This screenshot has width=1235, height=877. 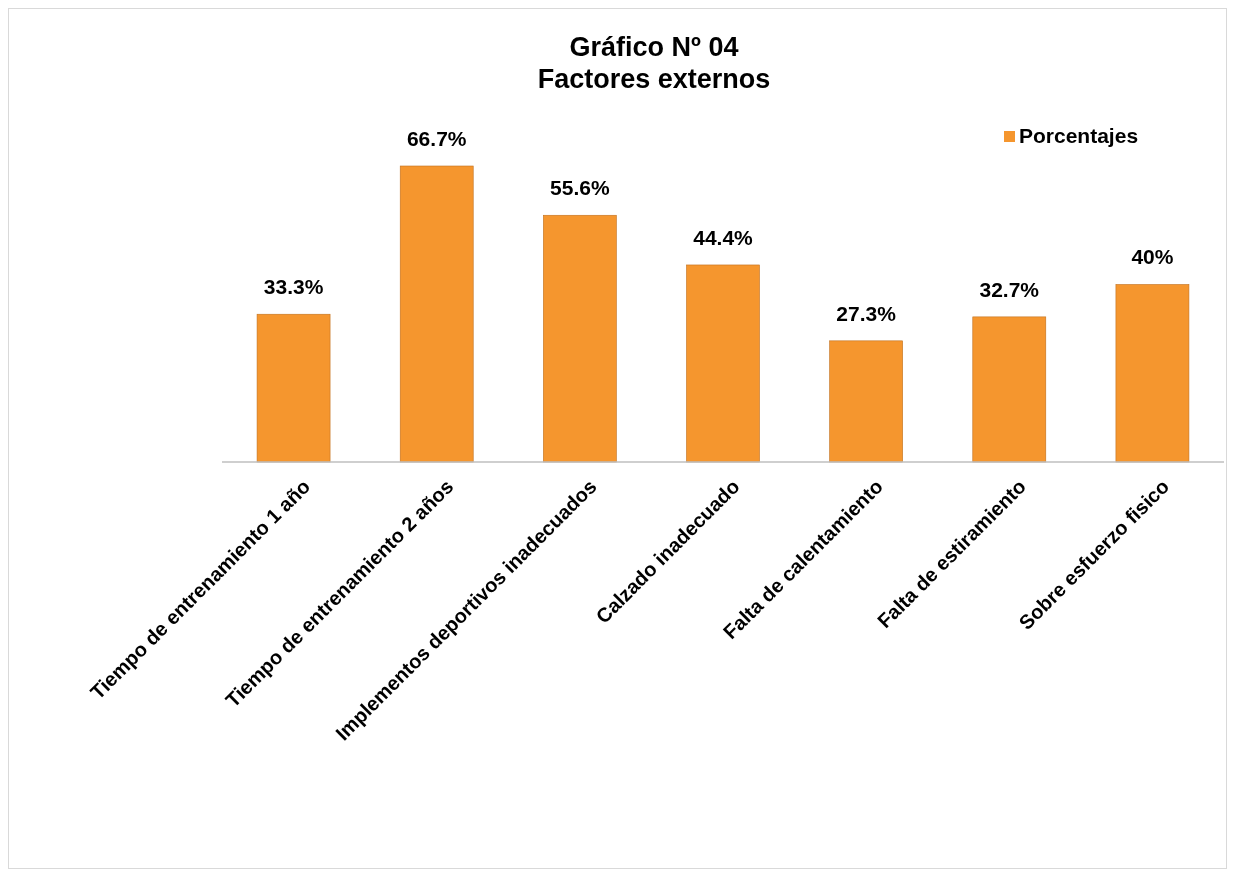 What do you see at coordinates (580, 188) in the screenshot?
I see `data-label: 55.6%` at bounding box center [580, 188].